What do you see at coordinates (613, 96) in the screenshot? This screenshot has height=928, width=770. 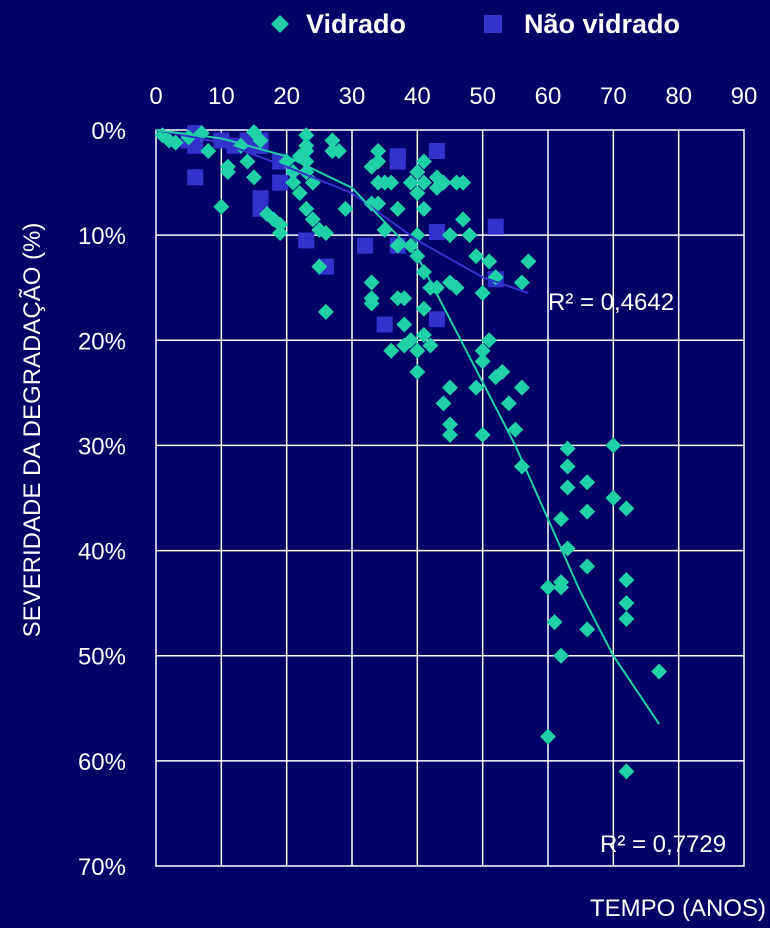 I see `x-tick-label: 70` at bounding box center [613, 96].